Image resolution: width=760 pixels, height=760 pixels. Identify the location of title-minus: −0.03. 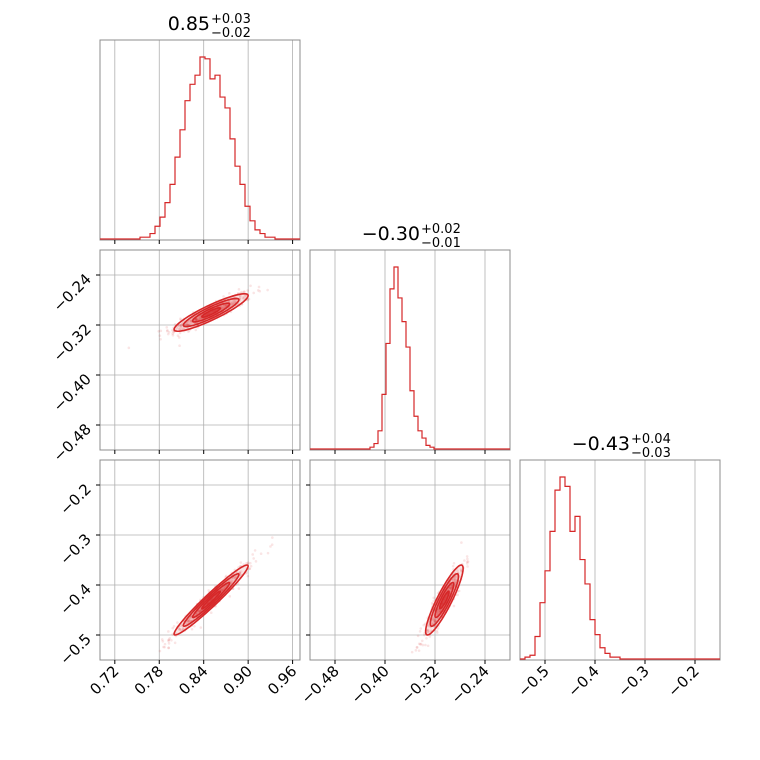
(651, 453).